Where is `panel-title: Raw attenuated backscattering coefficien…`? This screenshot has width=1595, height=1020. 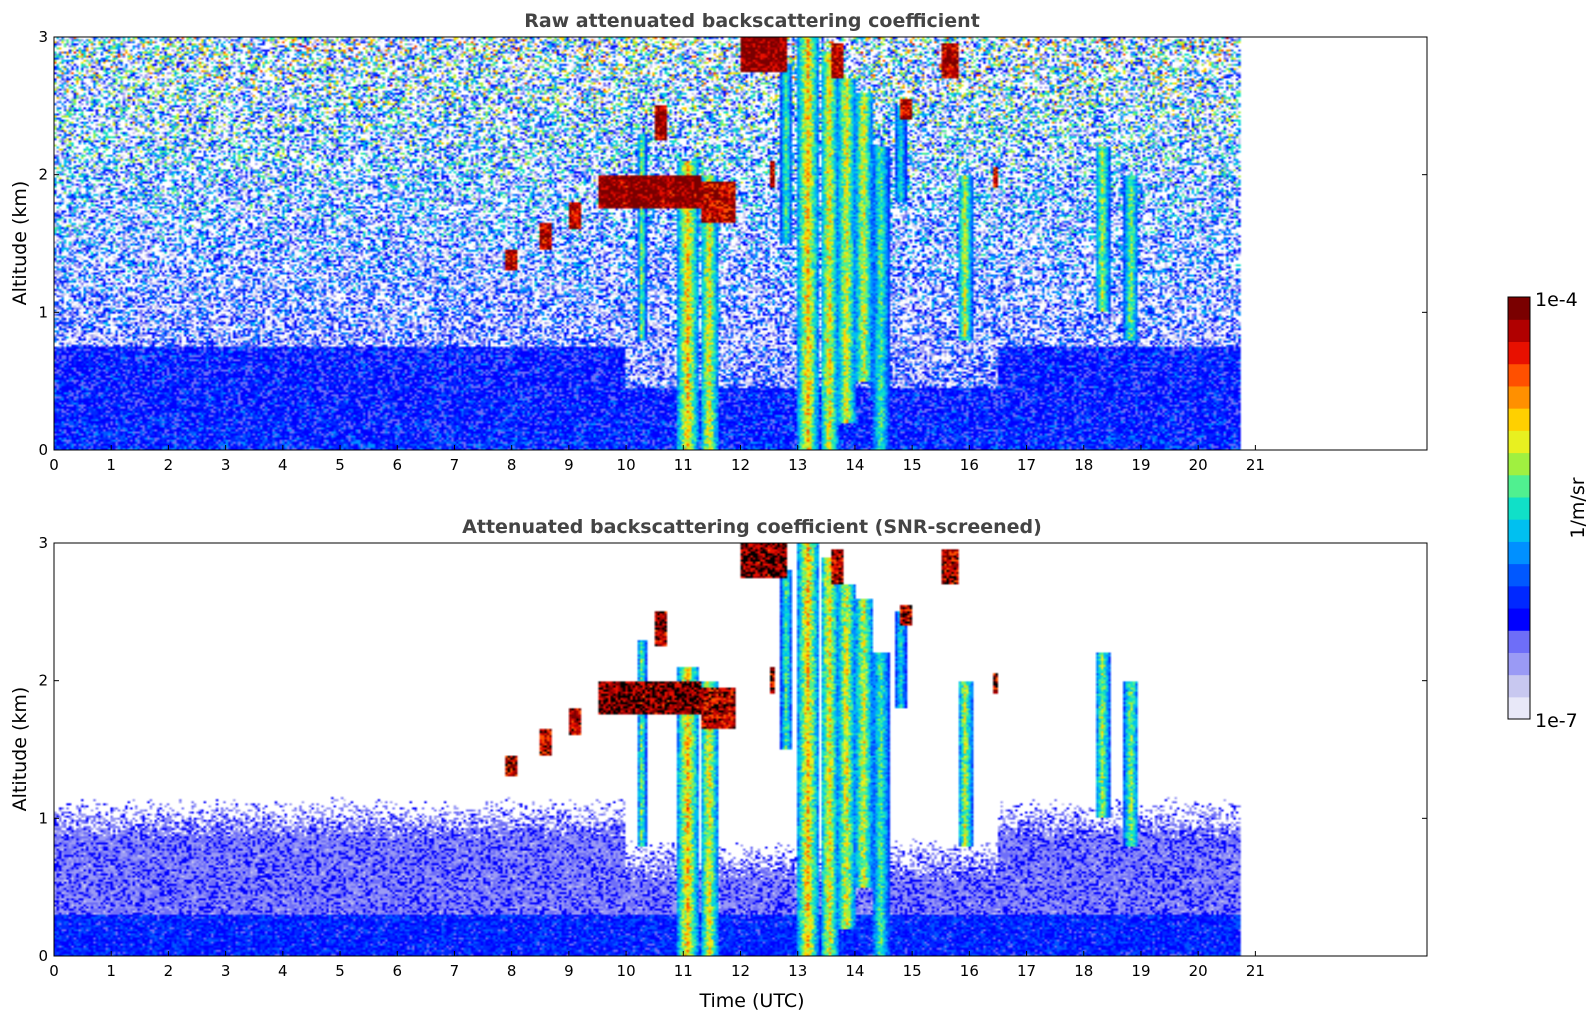 panel-title: Raw attenuated backscattering coefficien… is located at coordinates (752, 21).